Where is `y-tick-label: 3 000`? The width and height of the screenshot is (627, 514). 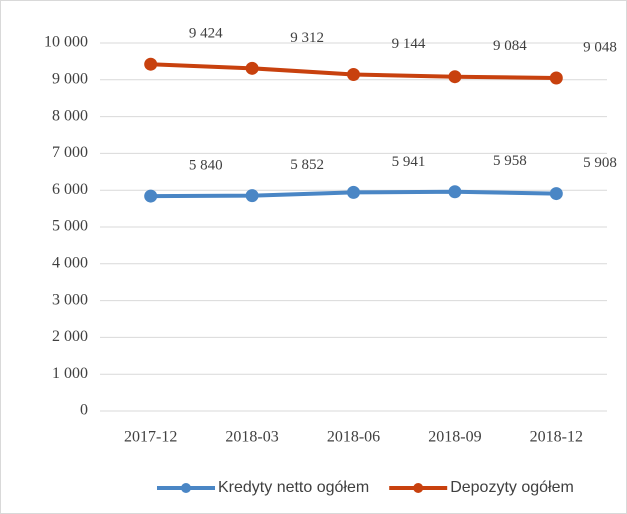 y-tick-label: 3 000 is located at coordinates (70, 299).